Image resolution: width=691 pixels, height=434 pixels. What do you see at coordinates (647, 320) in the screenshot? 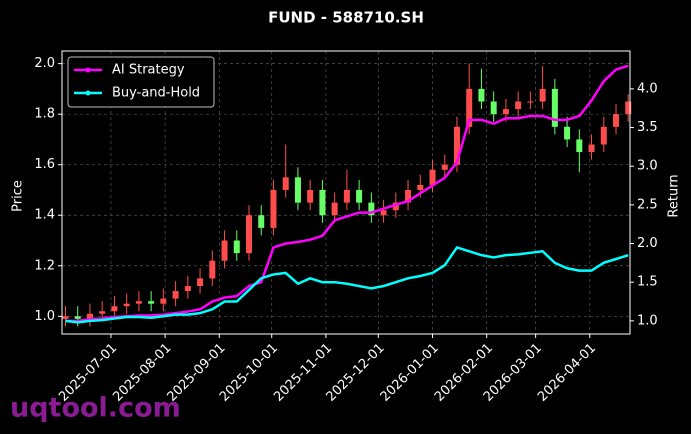
I see `y2-tick-label: 1.0` at bounding box center [647, 320].